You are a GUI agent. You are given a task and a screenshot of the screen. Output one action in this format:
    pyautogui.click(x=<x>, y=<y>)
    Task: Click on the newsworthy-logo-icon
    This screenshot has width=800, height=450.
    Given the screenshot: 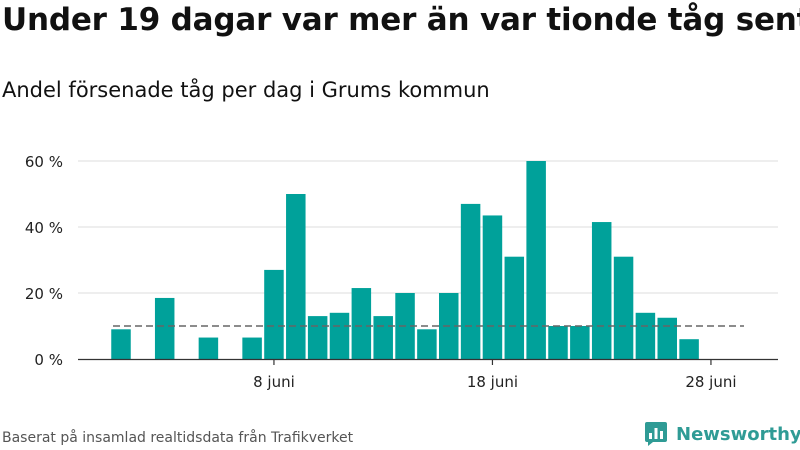 What is the action you would take?
    pyautogui.click(x=656, y=434)
    